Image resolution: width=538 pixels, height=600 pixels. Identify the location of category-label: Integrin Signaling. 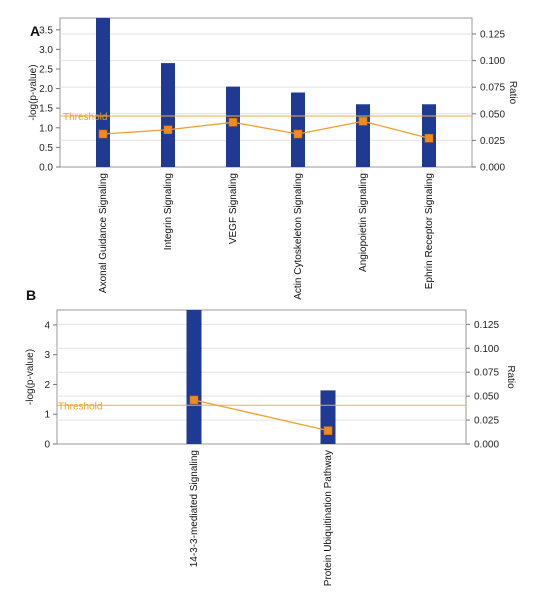
(168, 211).